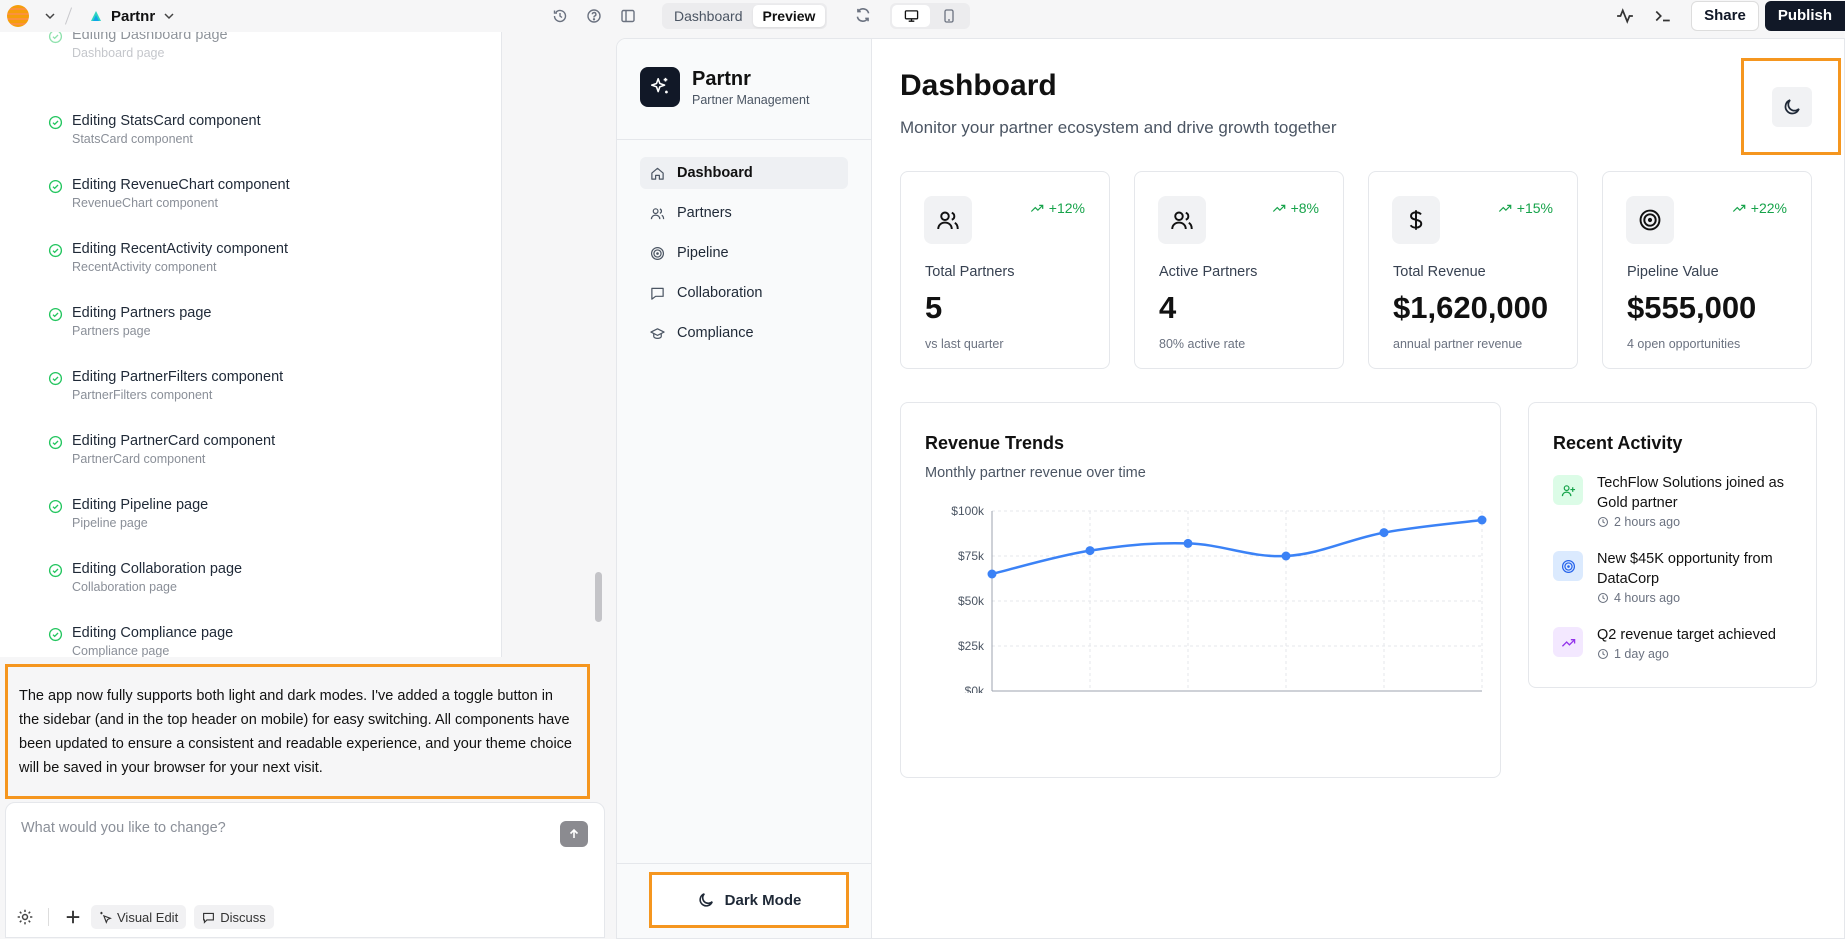  What do you see at coordinates (744, 333) in the screenshot?
I see `sidebar-item-compliance: Compliance` at bounding box center [744, 333].